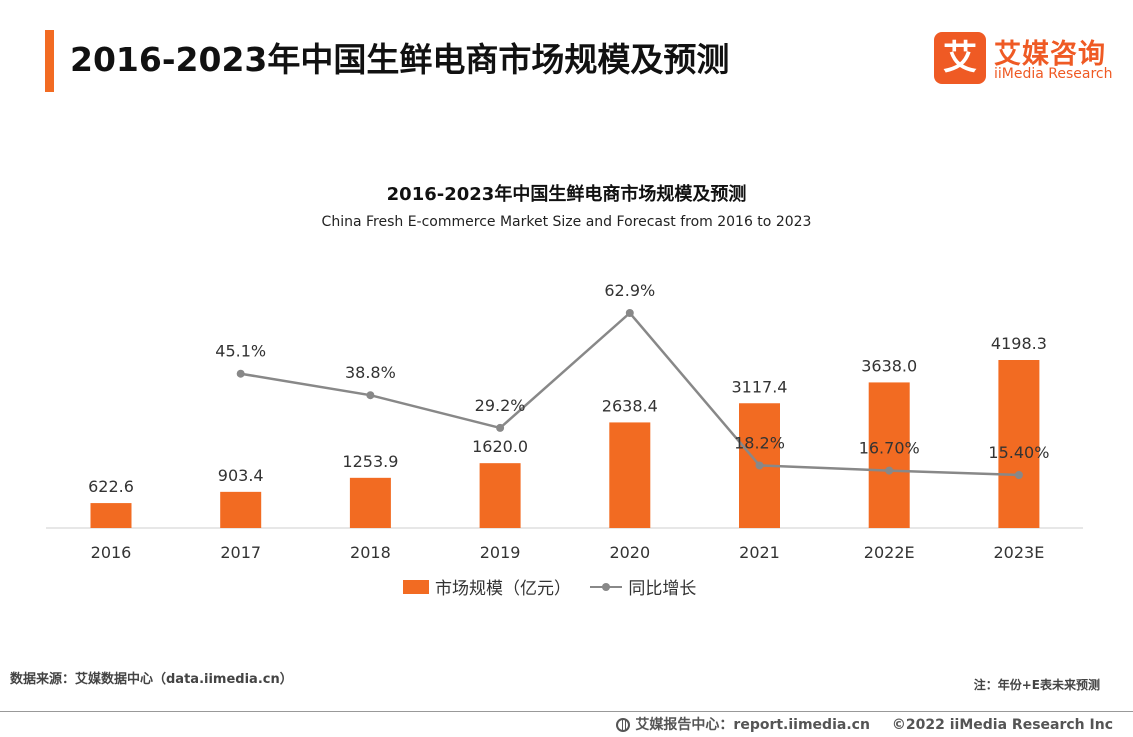  I want to click on growth-point-2020, so click(629, 313).